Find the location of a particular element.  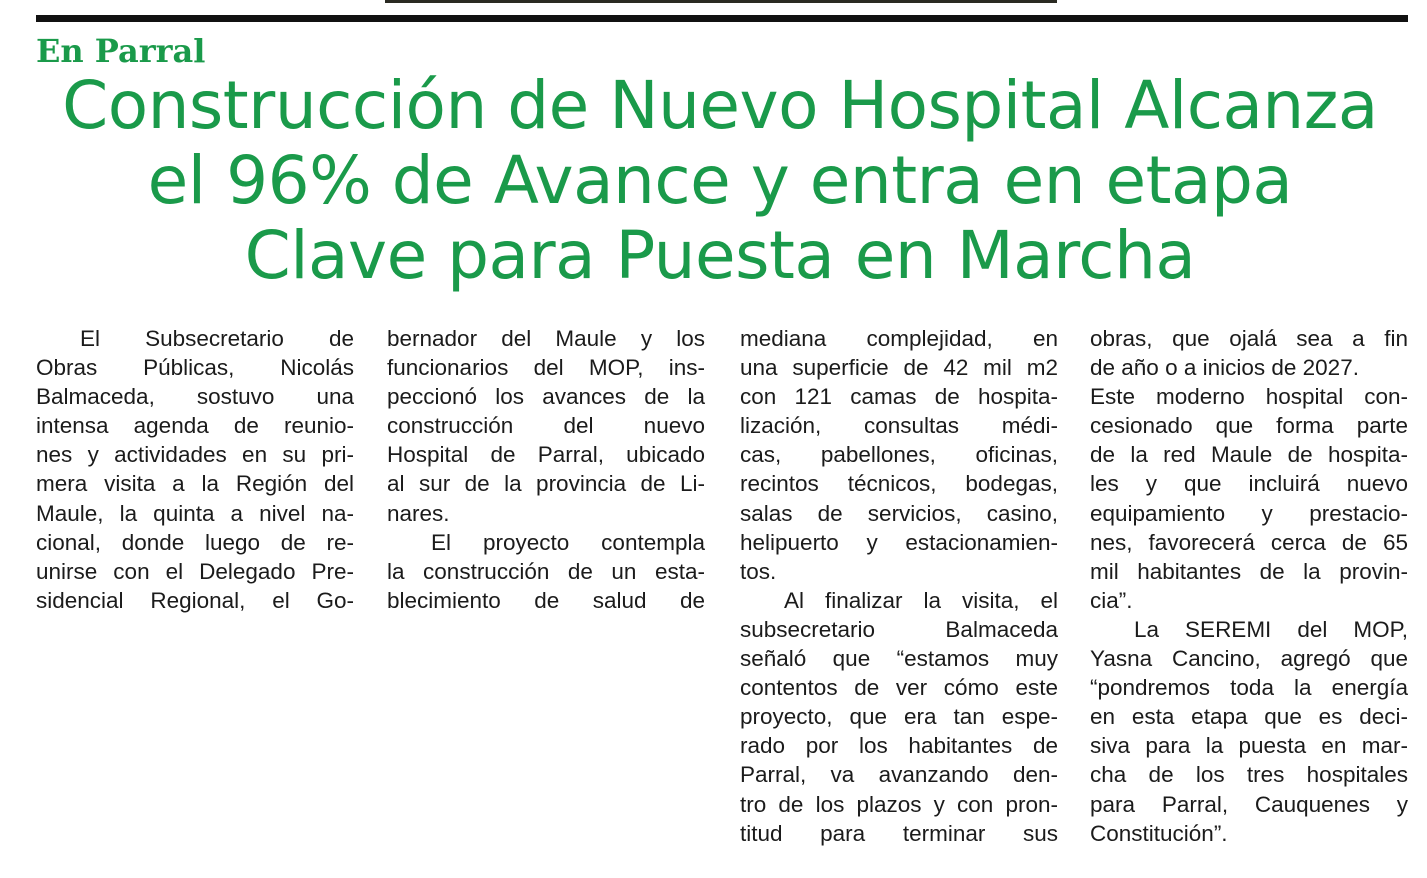

text-line: señaló que “estamos muy is located at coordinates (899, 659).